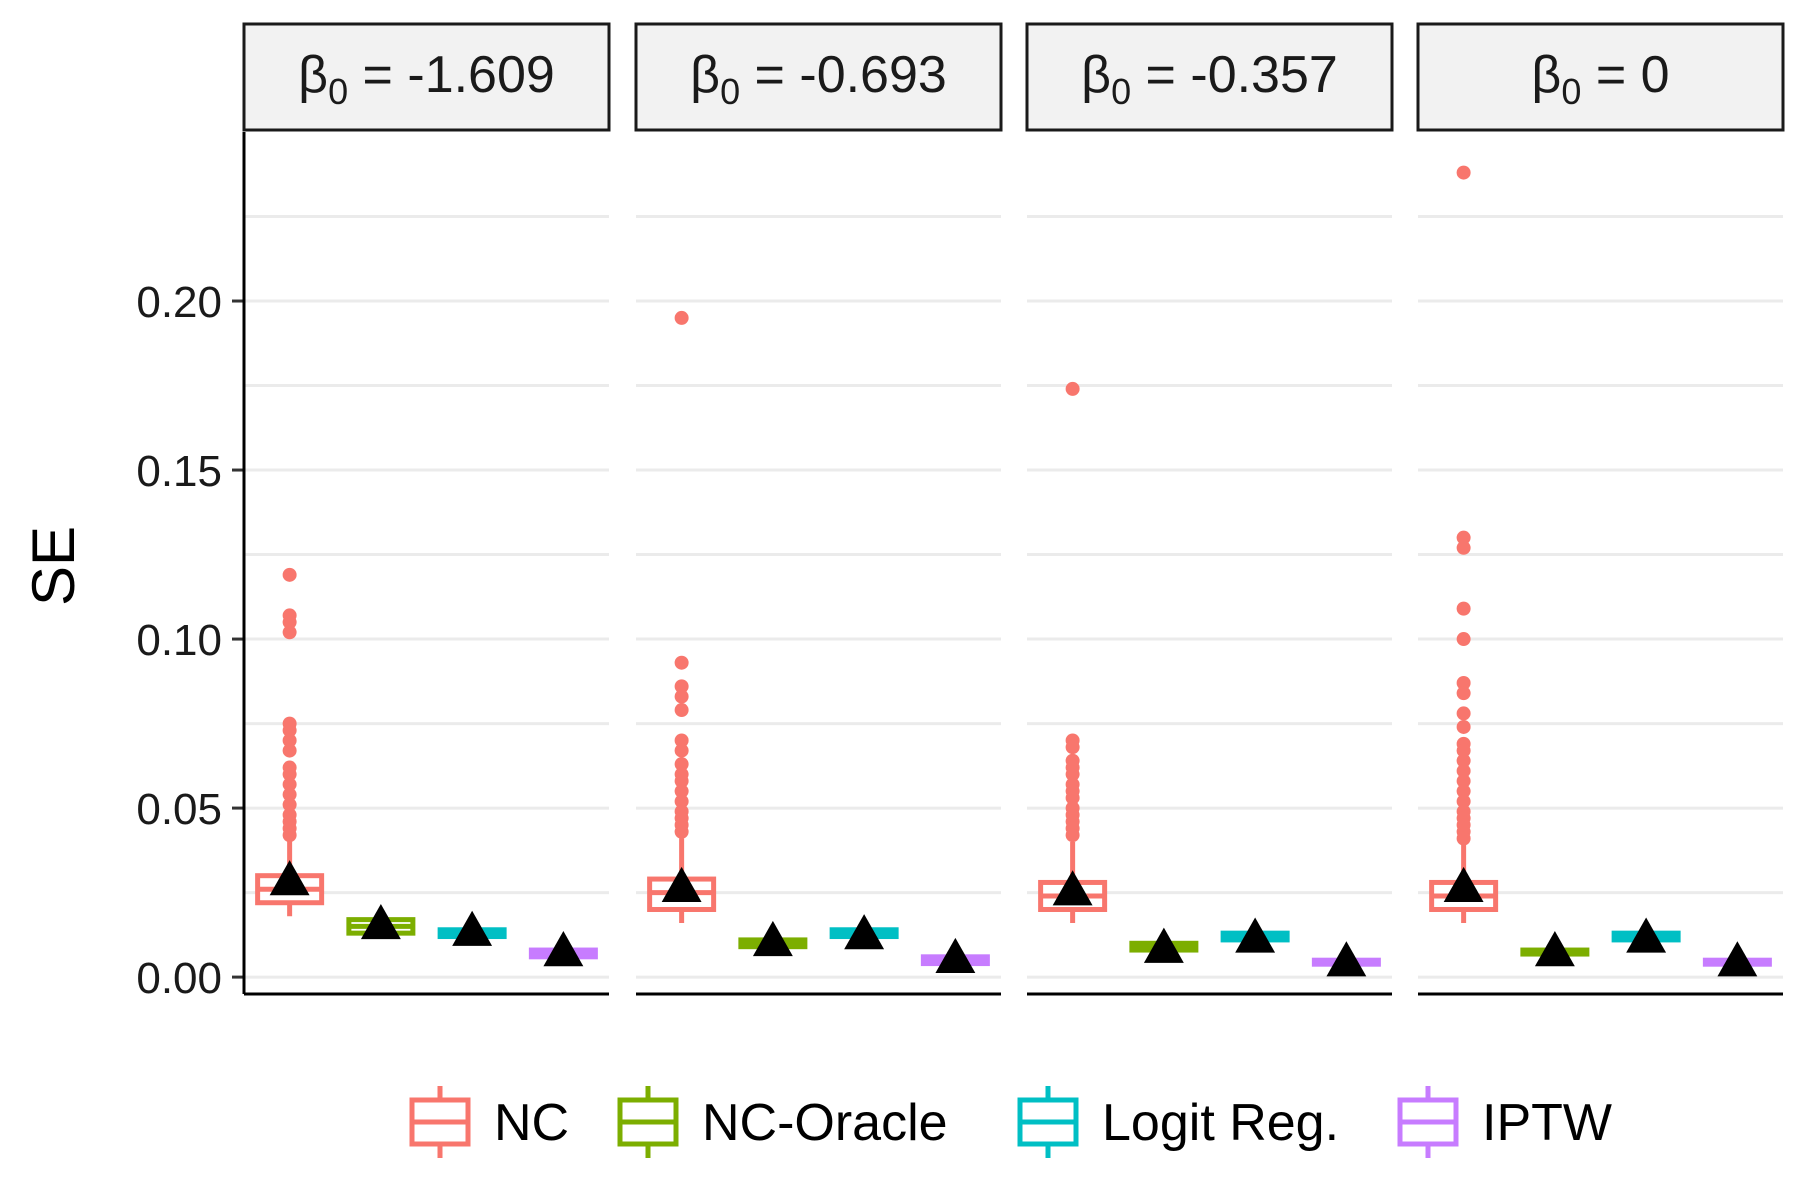 The image size is (1800, 1200). I want to click on legend-label: NC, so click(531, 1123).